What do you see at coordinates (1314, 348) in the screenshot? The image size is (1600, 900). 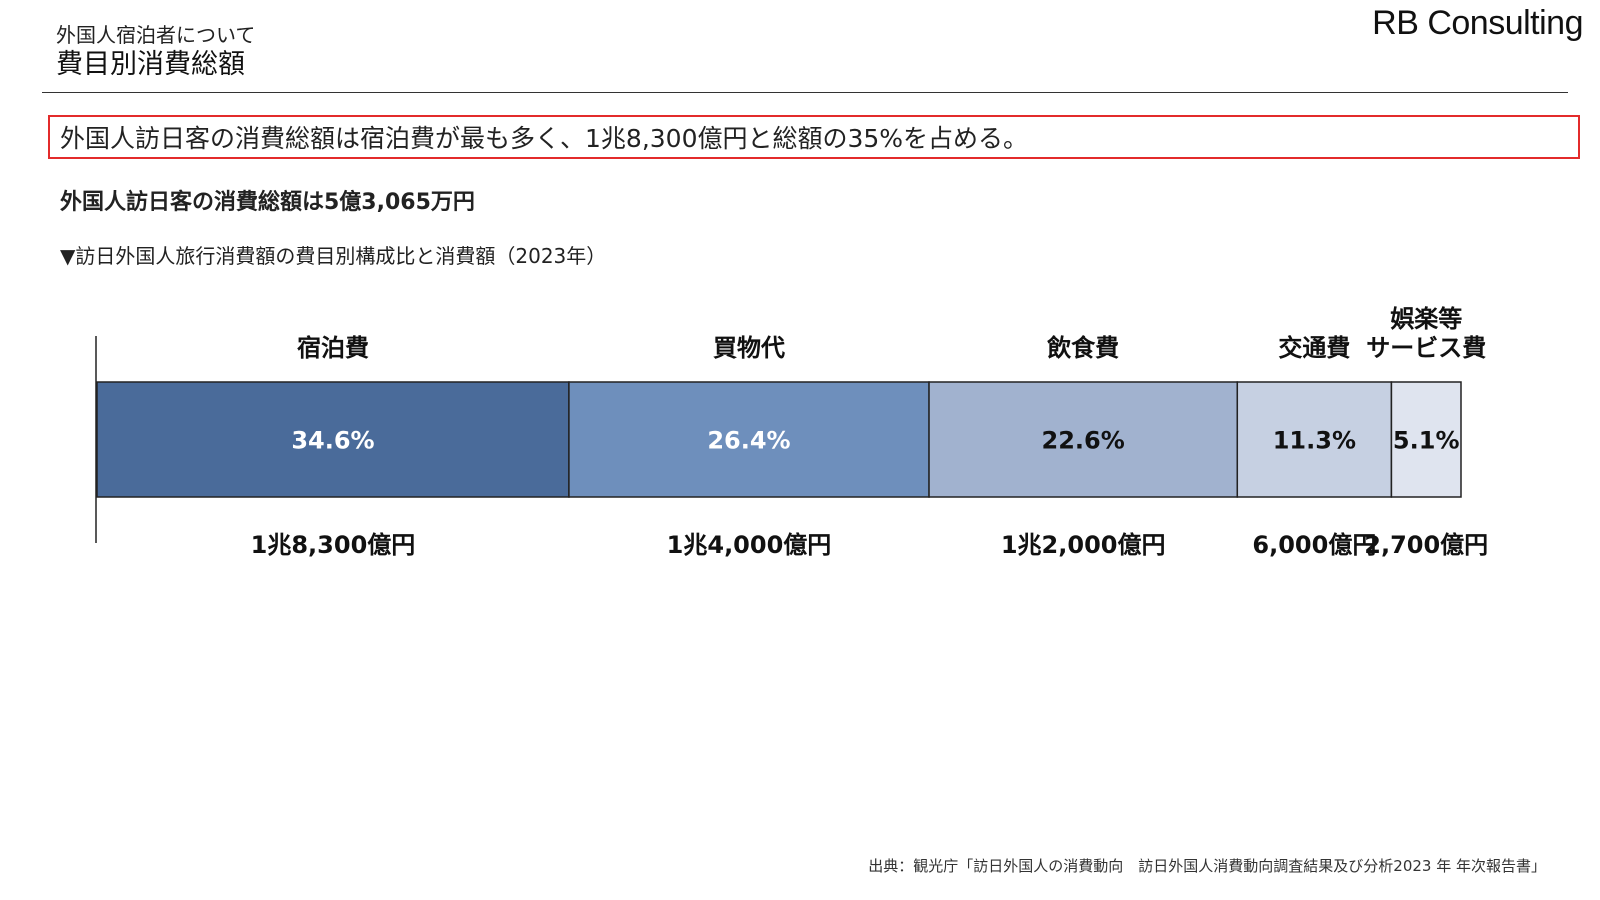 I see `category-label-4: 交通費` at bounding box center [1314, 348].